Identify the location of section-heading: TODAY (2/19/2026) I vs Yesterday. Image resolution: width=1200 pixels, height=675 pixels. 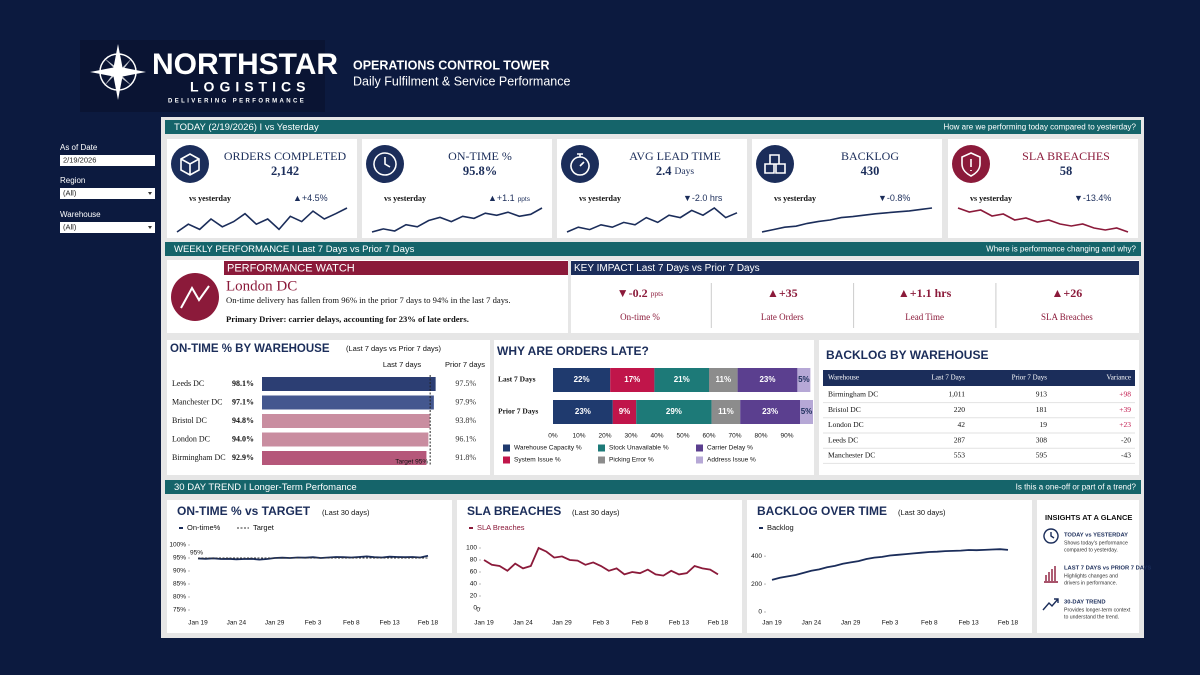
(246, 127).